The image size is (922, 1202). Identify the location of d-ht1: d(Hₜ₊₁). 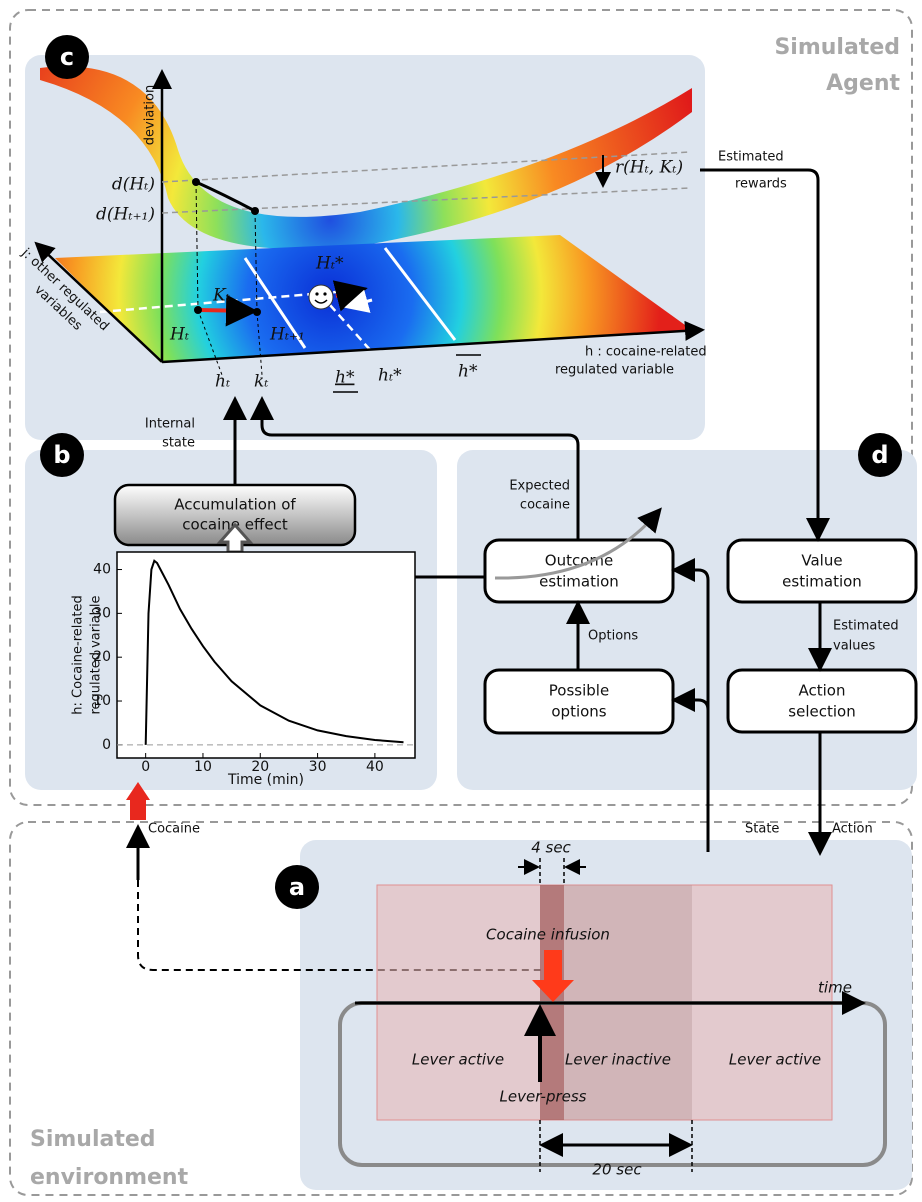
(125, 215).